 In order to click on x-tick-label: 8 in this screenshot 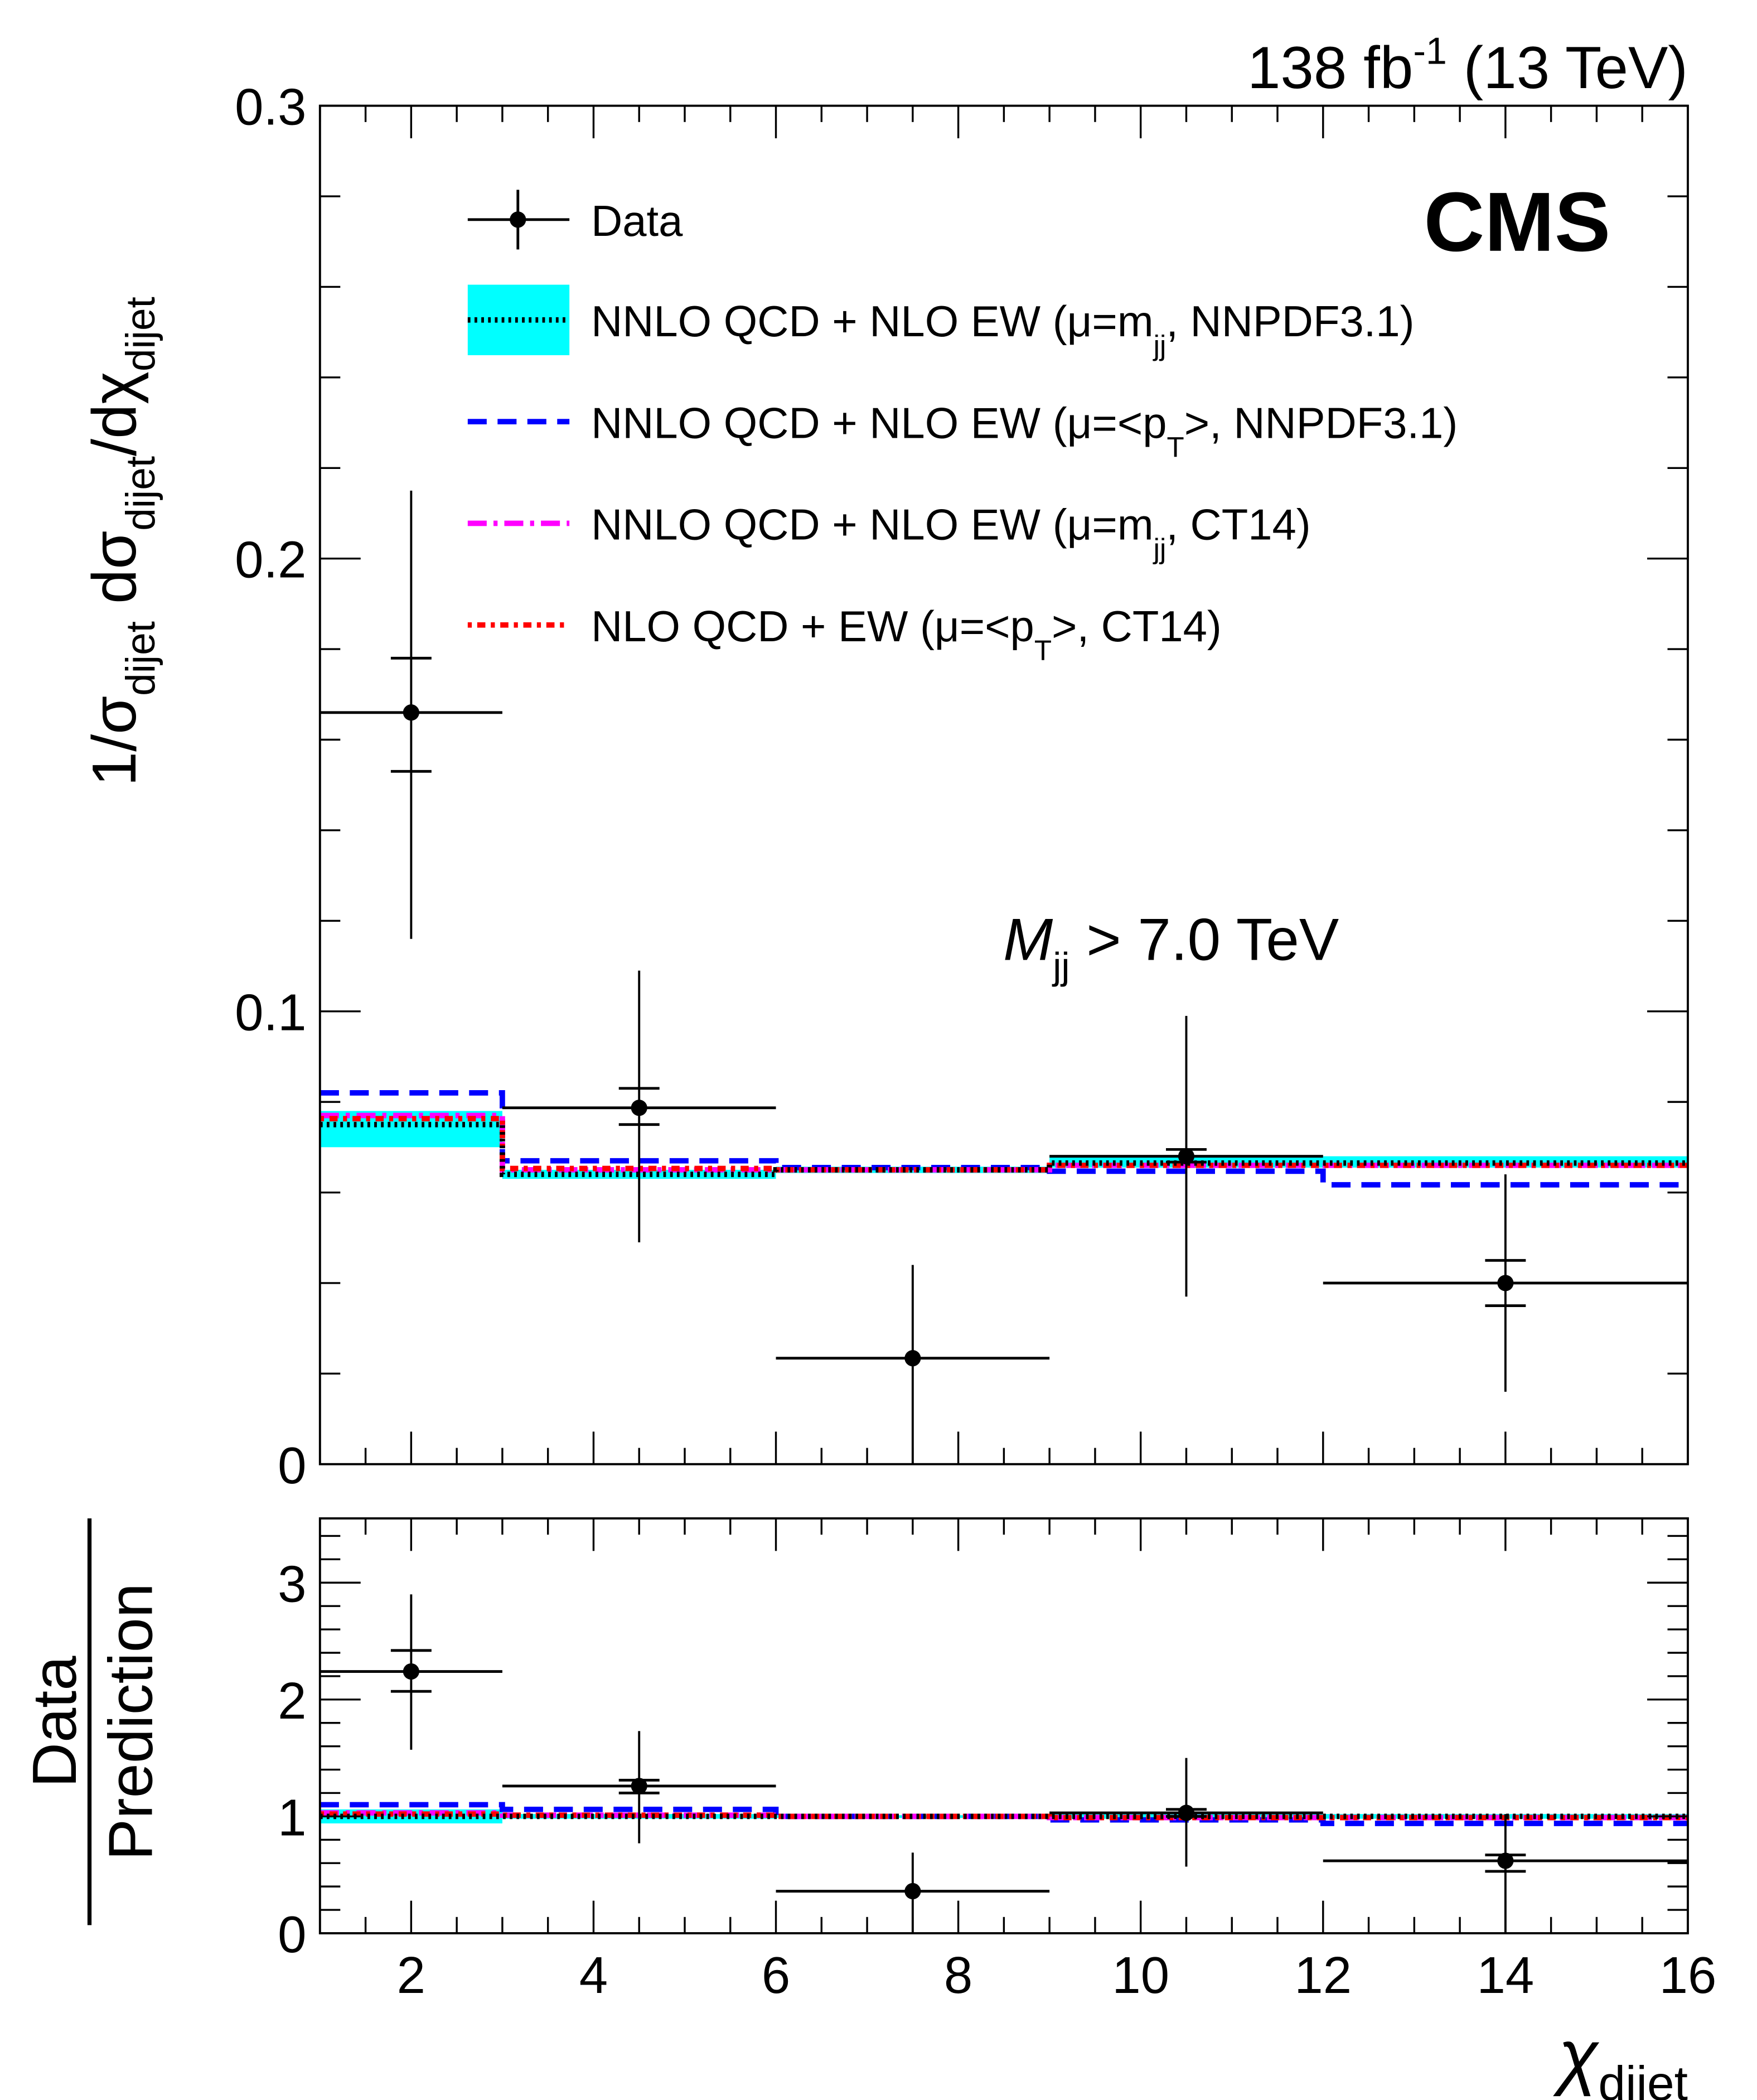, I will do `click(958, 1975)`.